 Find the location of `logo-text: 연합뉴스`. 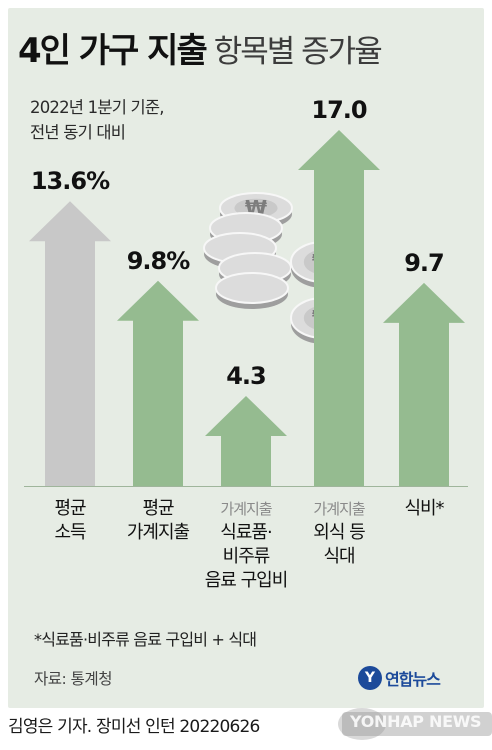

logo-text: 연합뉴스 is located at coordinates (413, 679).